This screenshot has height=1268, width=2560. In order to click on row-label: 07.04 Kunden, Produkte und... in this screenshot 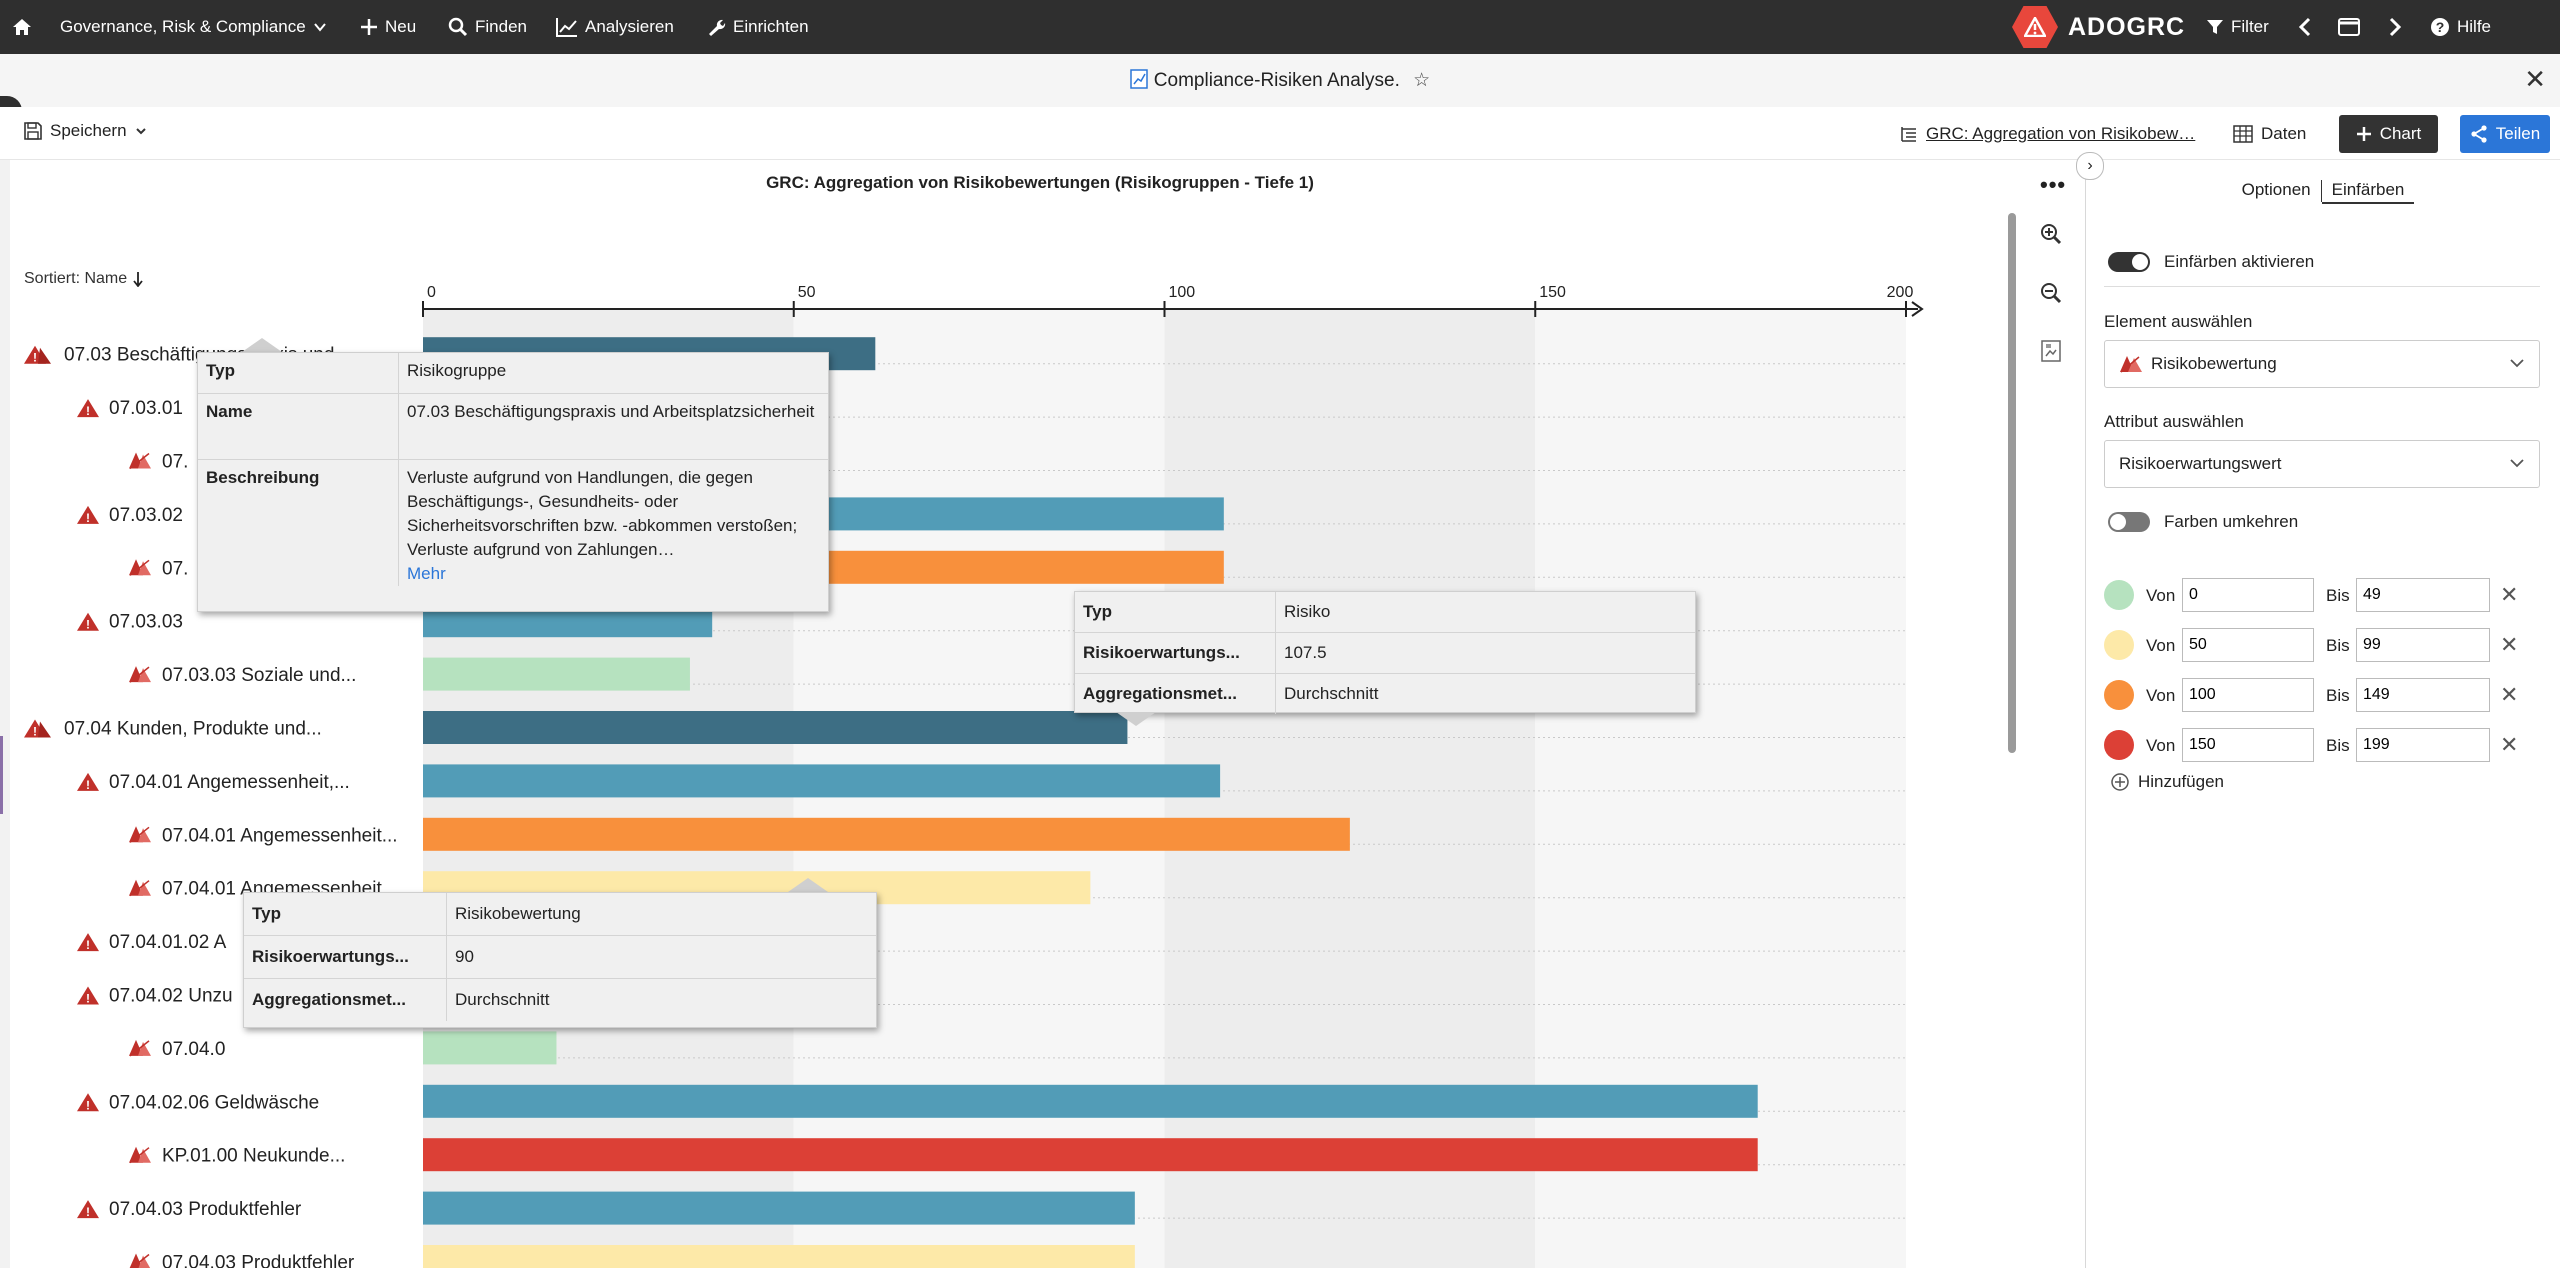, I will do `click(193, 729)`.